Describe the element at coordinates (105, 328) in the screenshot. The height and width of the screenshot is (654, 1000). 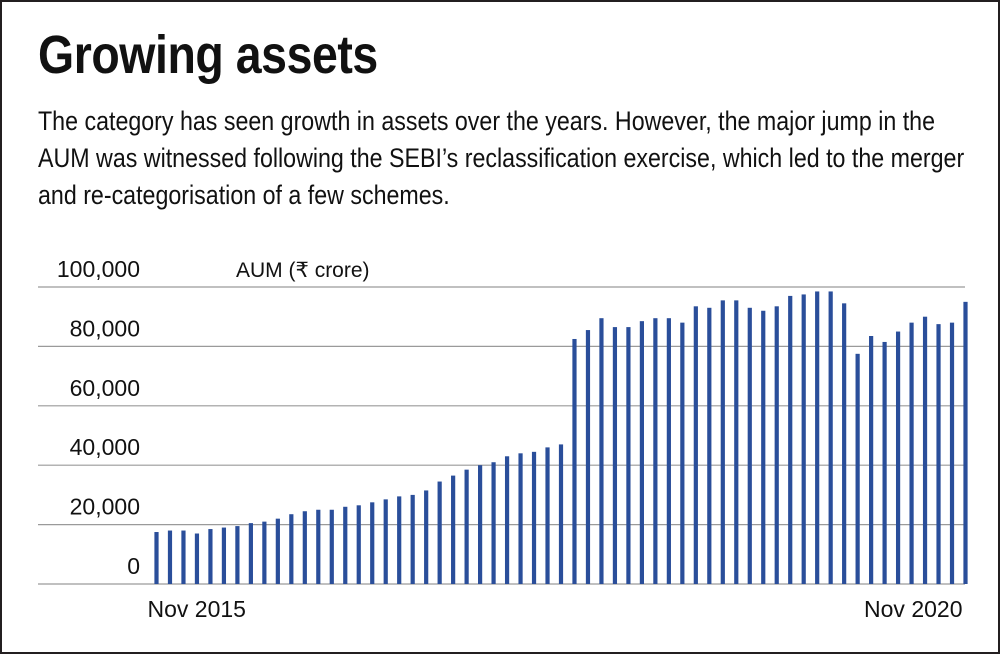
I see `y-tick-label: 80,000` at that location.